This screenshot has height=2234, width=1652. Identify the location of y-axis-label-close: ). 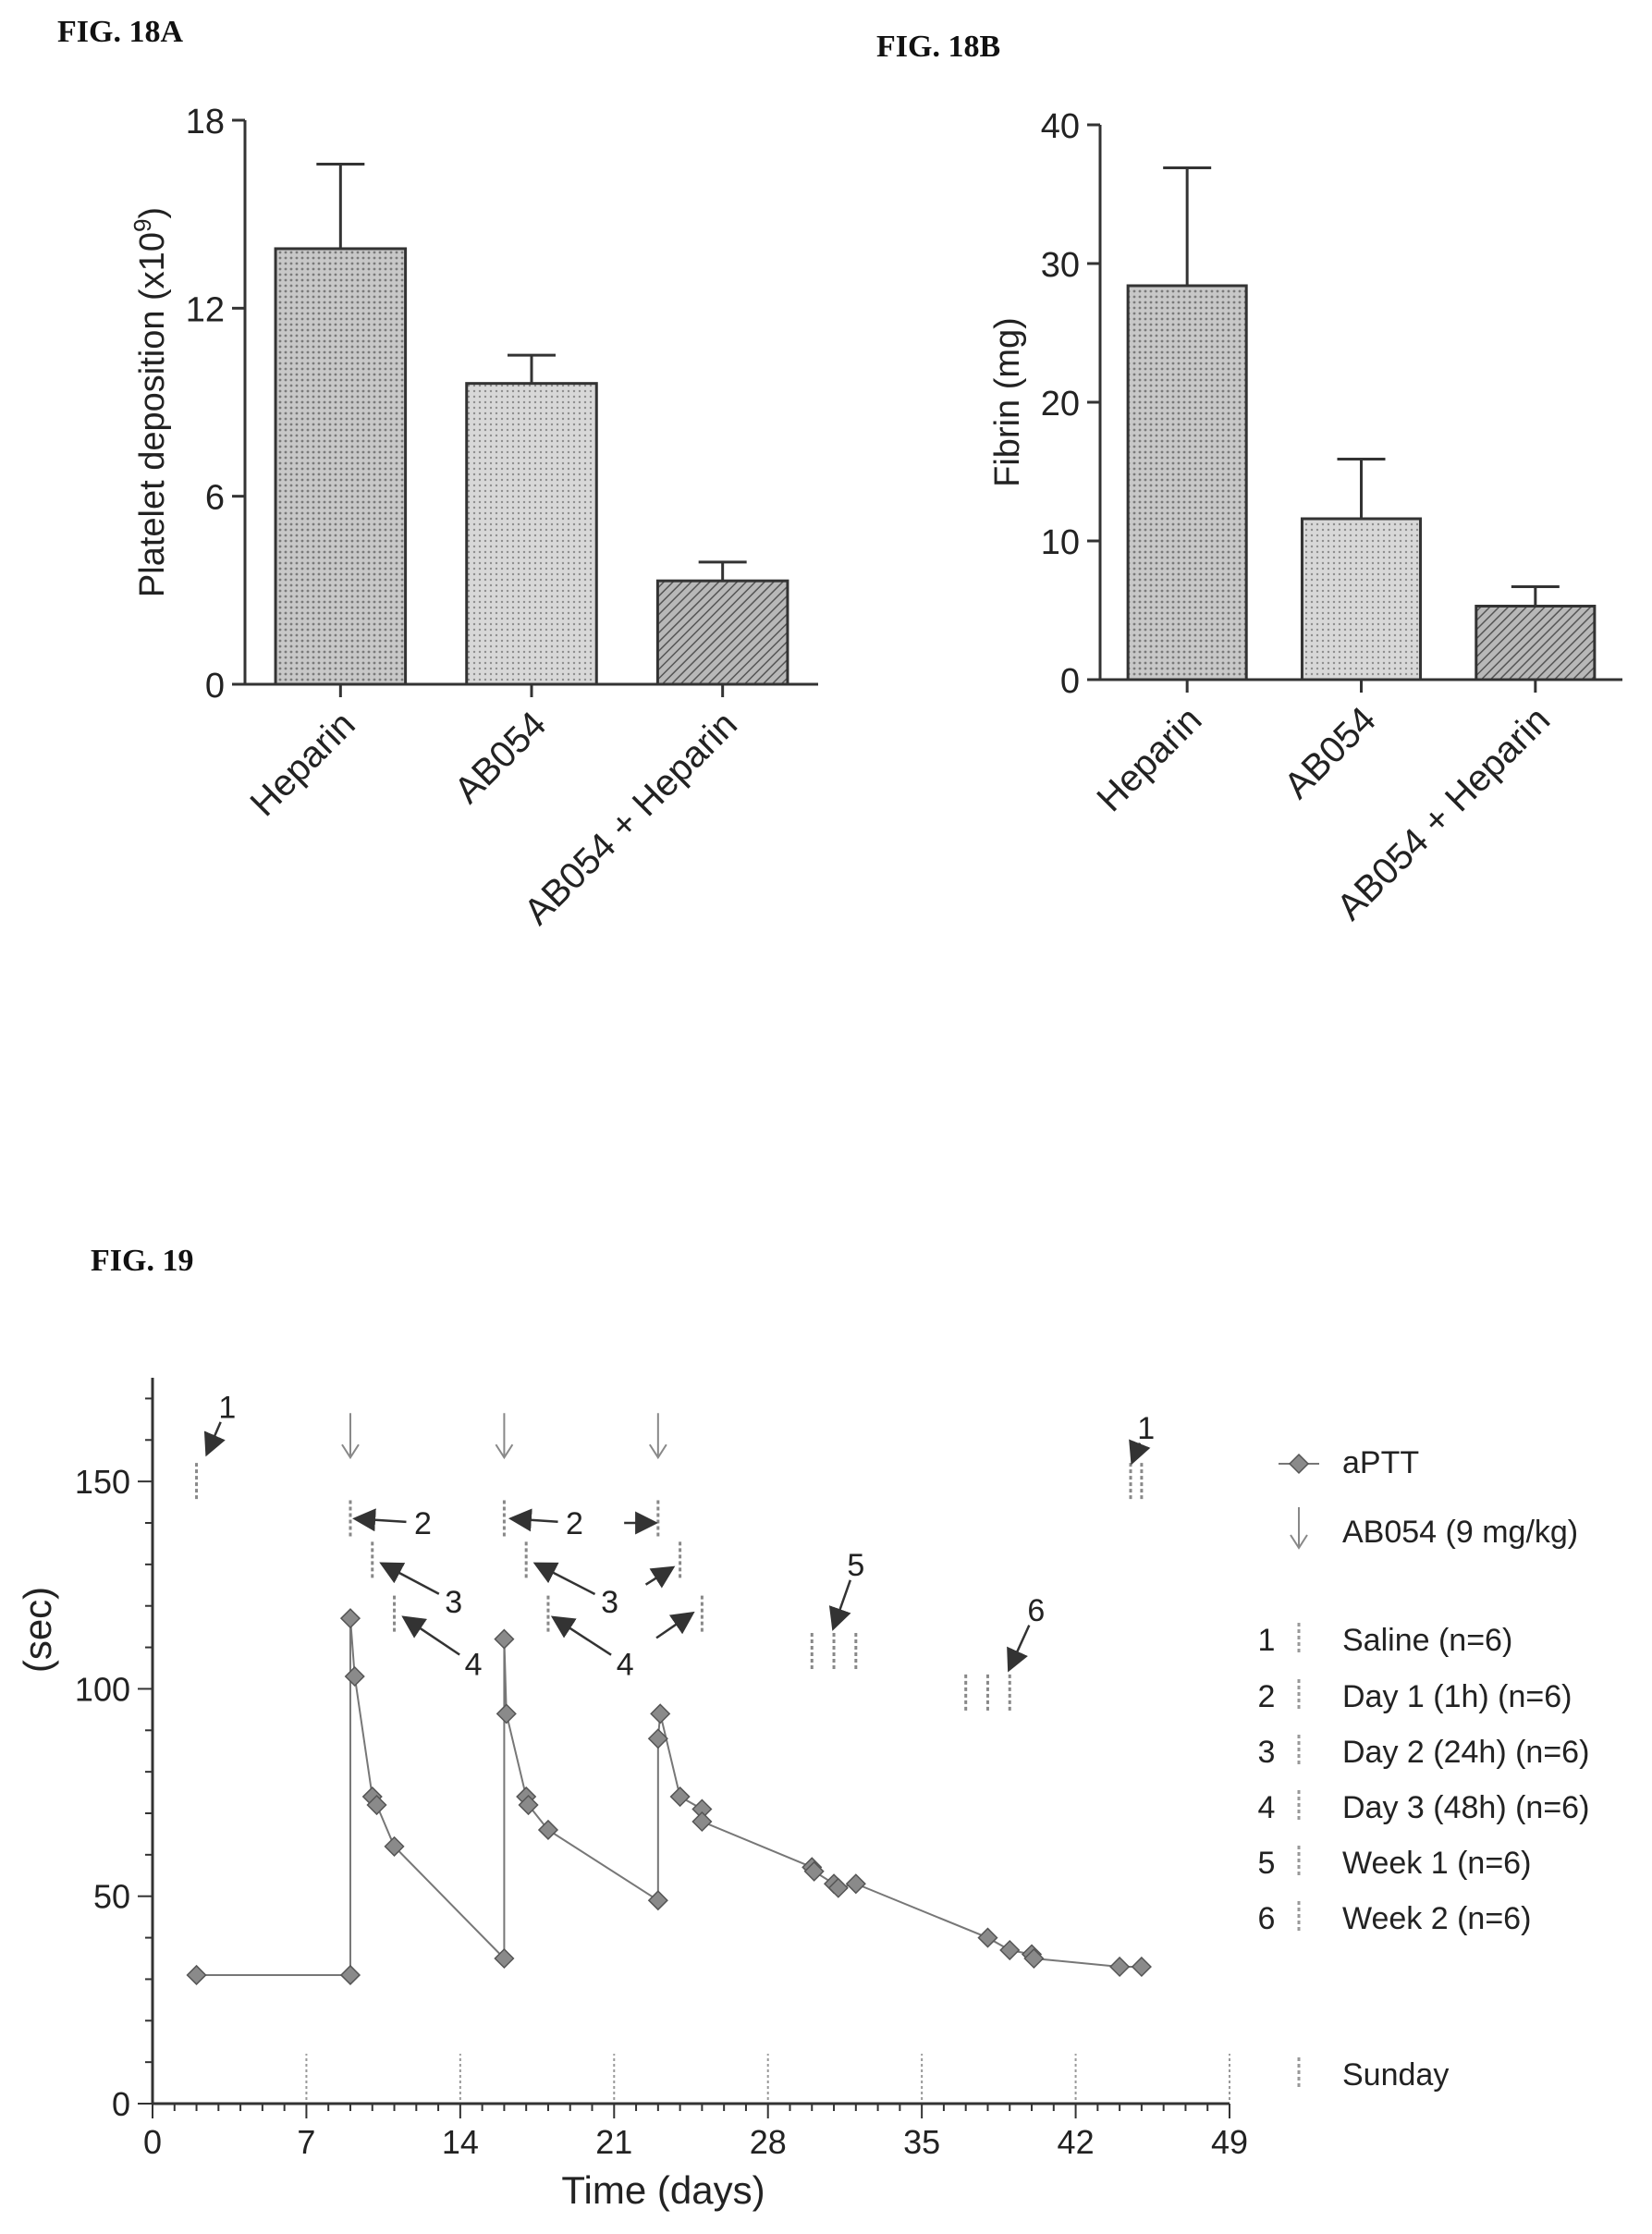
(152, 213).